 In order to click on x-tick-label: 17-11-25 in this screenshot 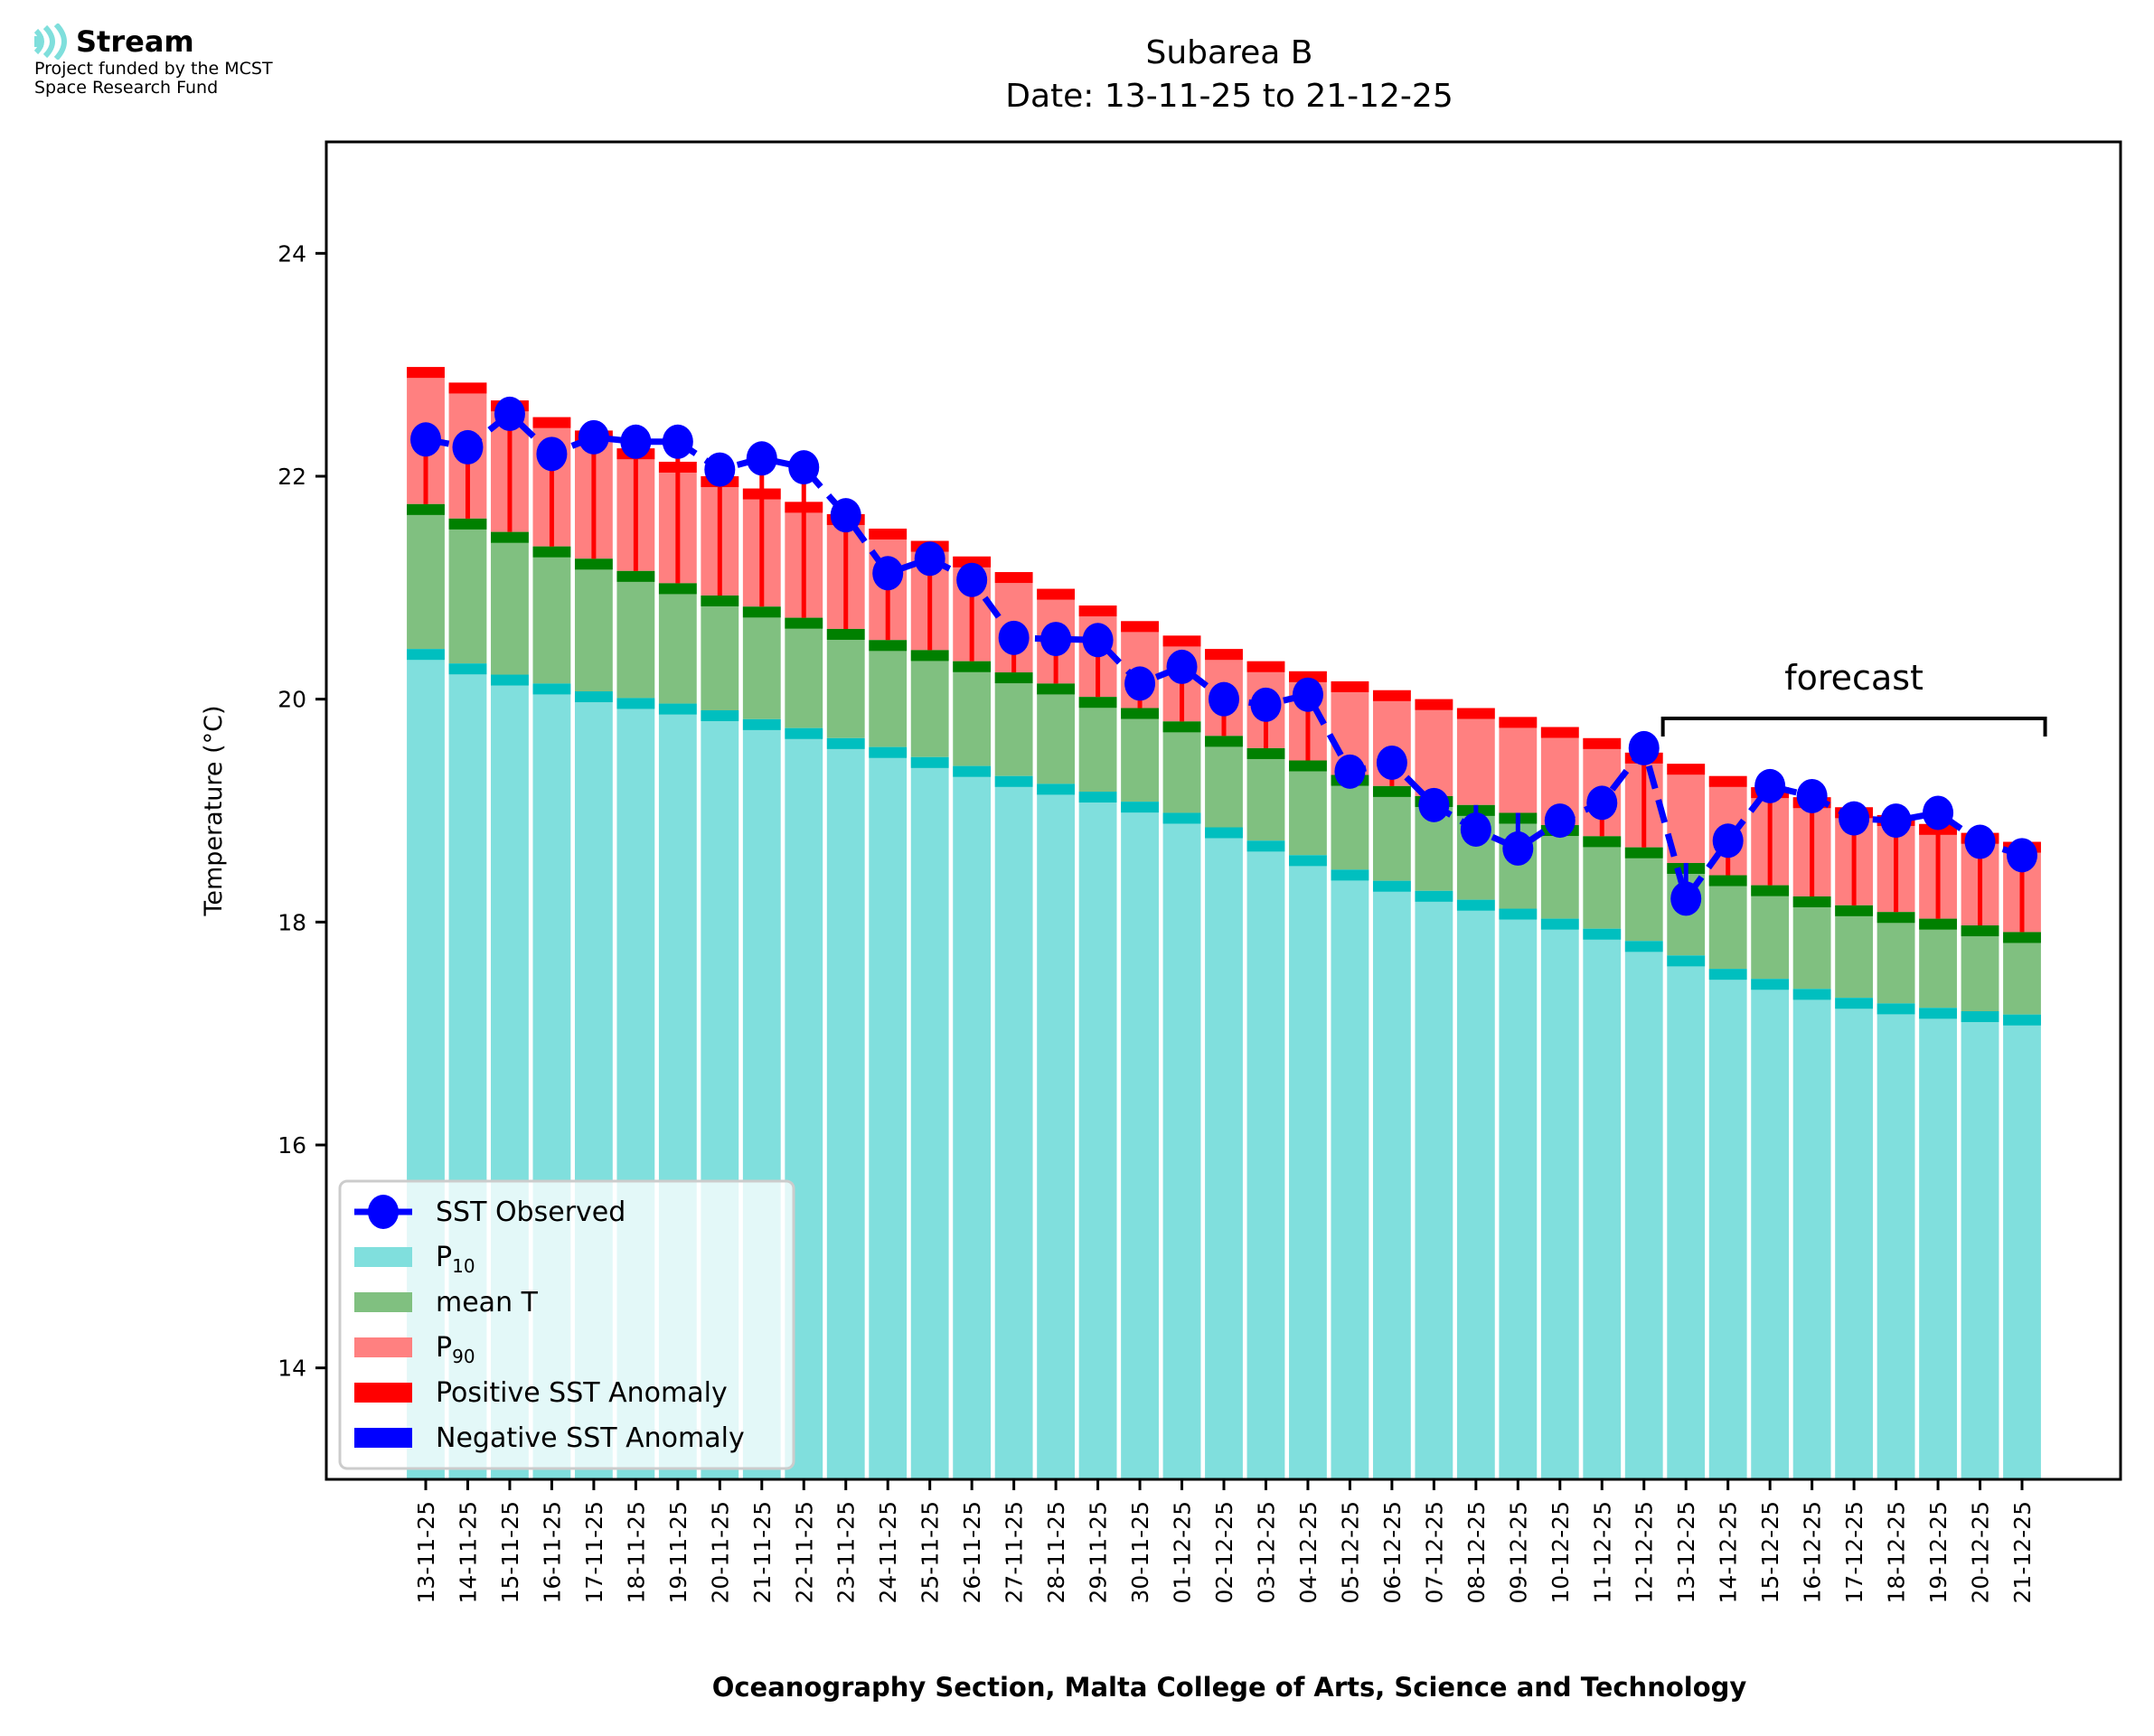, I will do `click(594, 1552)`.